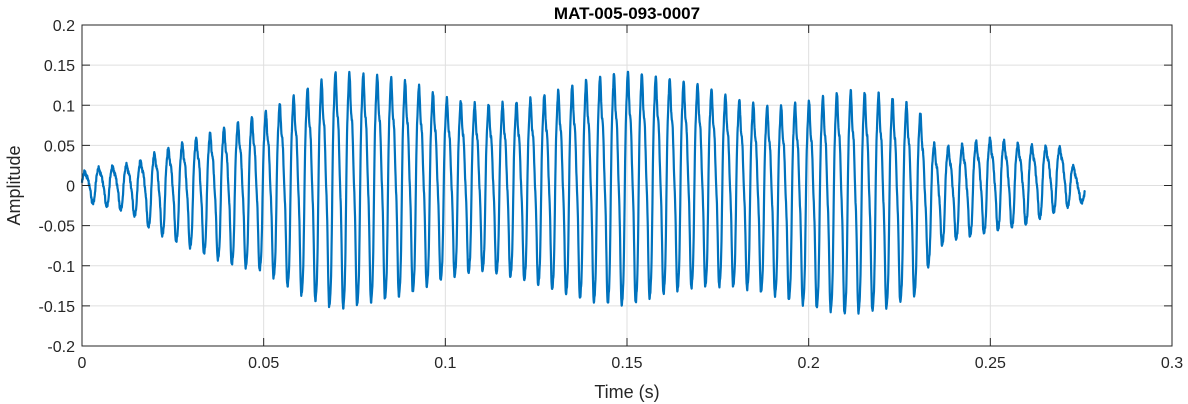 This screenshot has height=404, width=1188. I want to click on y-tick-label: -0.15, so click(57, 307).